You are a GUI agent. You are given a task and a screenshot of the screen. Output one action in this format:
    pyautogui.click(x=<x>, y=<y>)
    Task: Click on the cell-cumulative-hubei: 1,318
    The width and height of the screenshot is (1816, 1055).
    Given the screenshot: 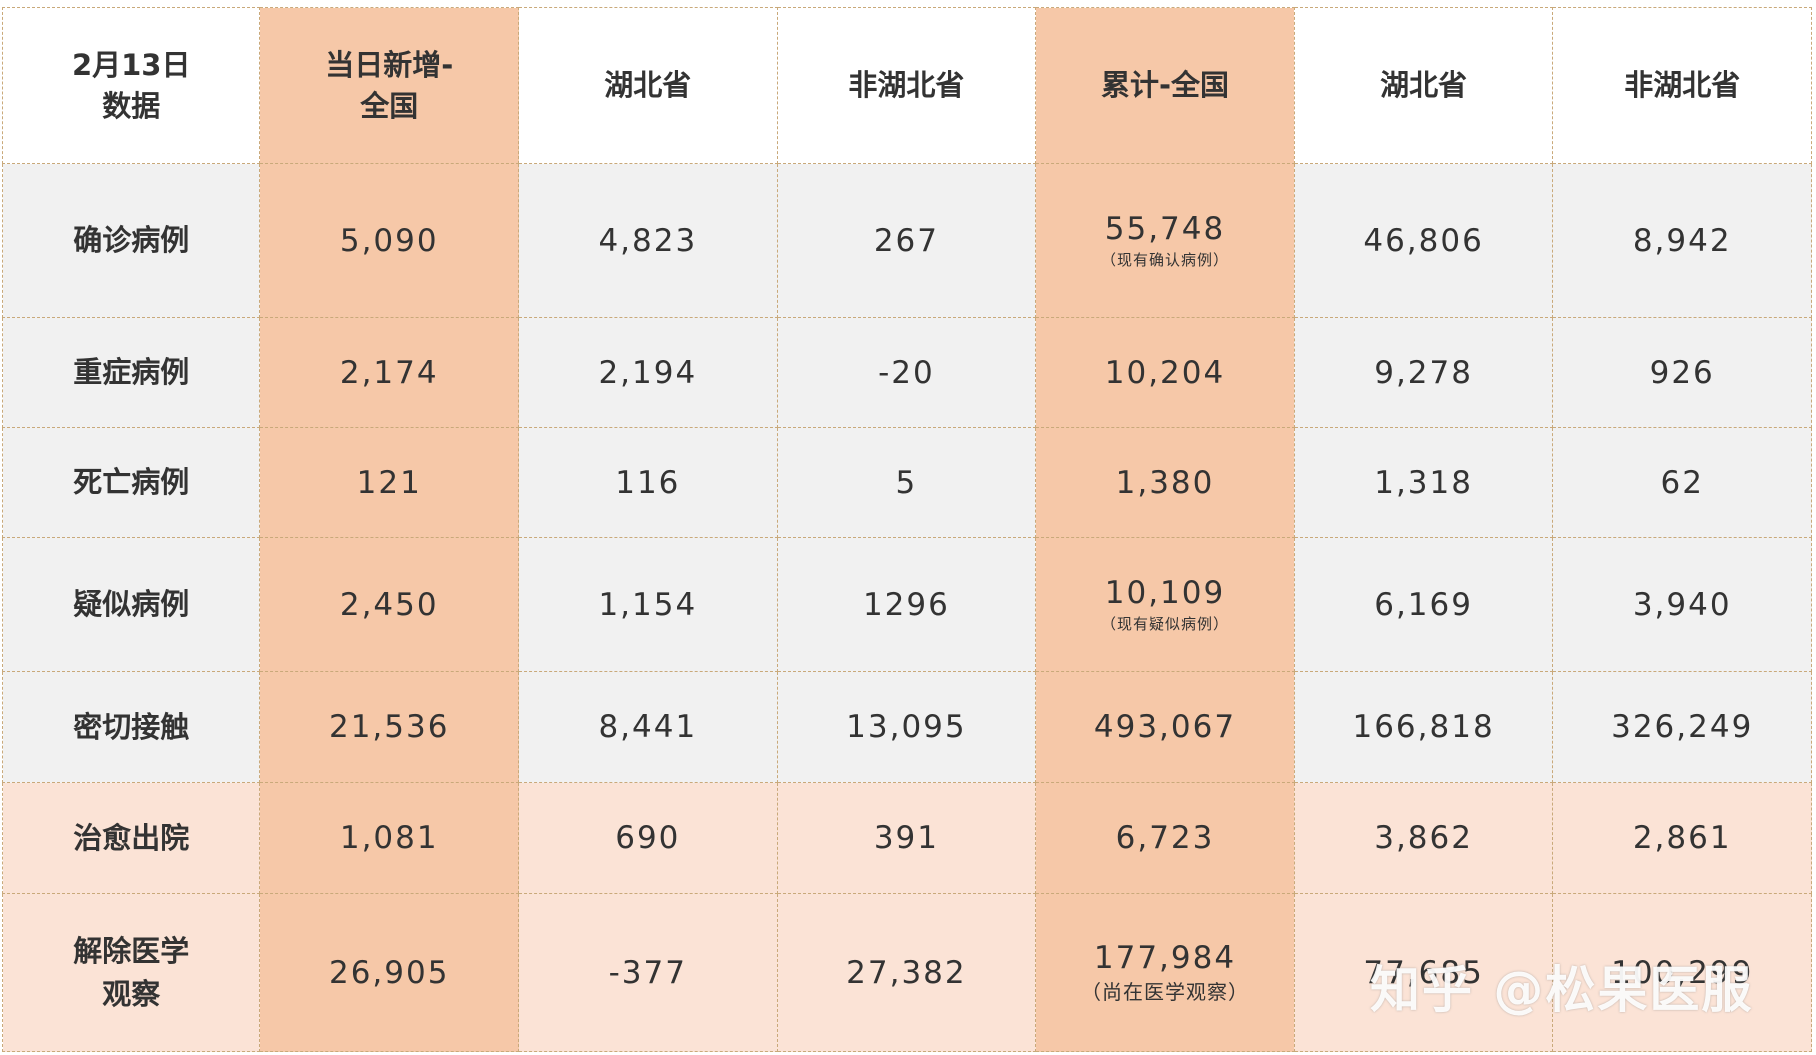 What is the action you would take?
    pyautogui.click(x=1423, y=482)
    